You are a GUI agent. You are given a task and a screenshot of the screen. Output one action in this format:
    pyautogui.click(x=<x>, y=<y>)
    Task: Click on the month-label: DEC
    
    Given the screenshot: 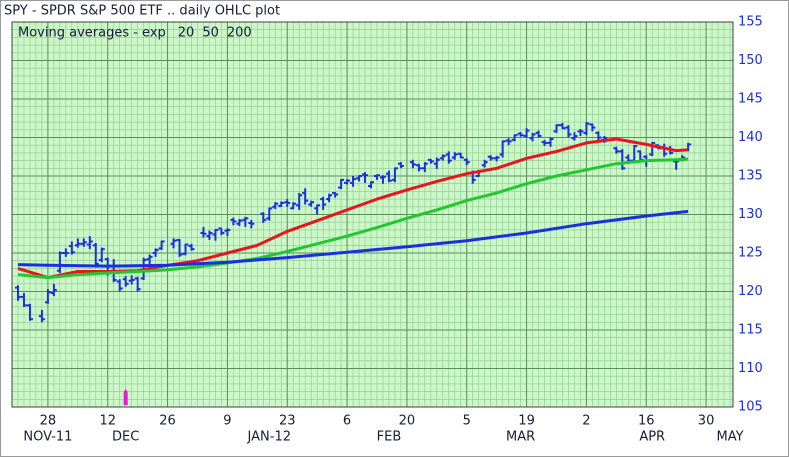 What is the action you would take?
    pyautogui.click(x=125, y=437)
    